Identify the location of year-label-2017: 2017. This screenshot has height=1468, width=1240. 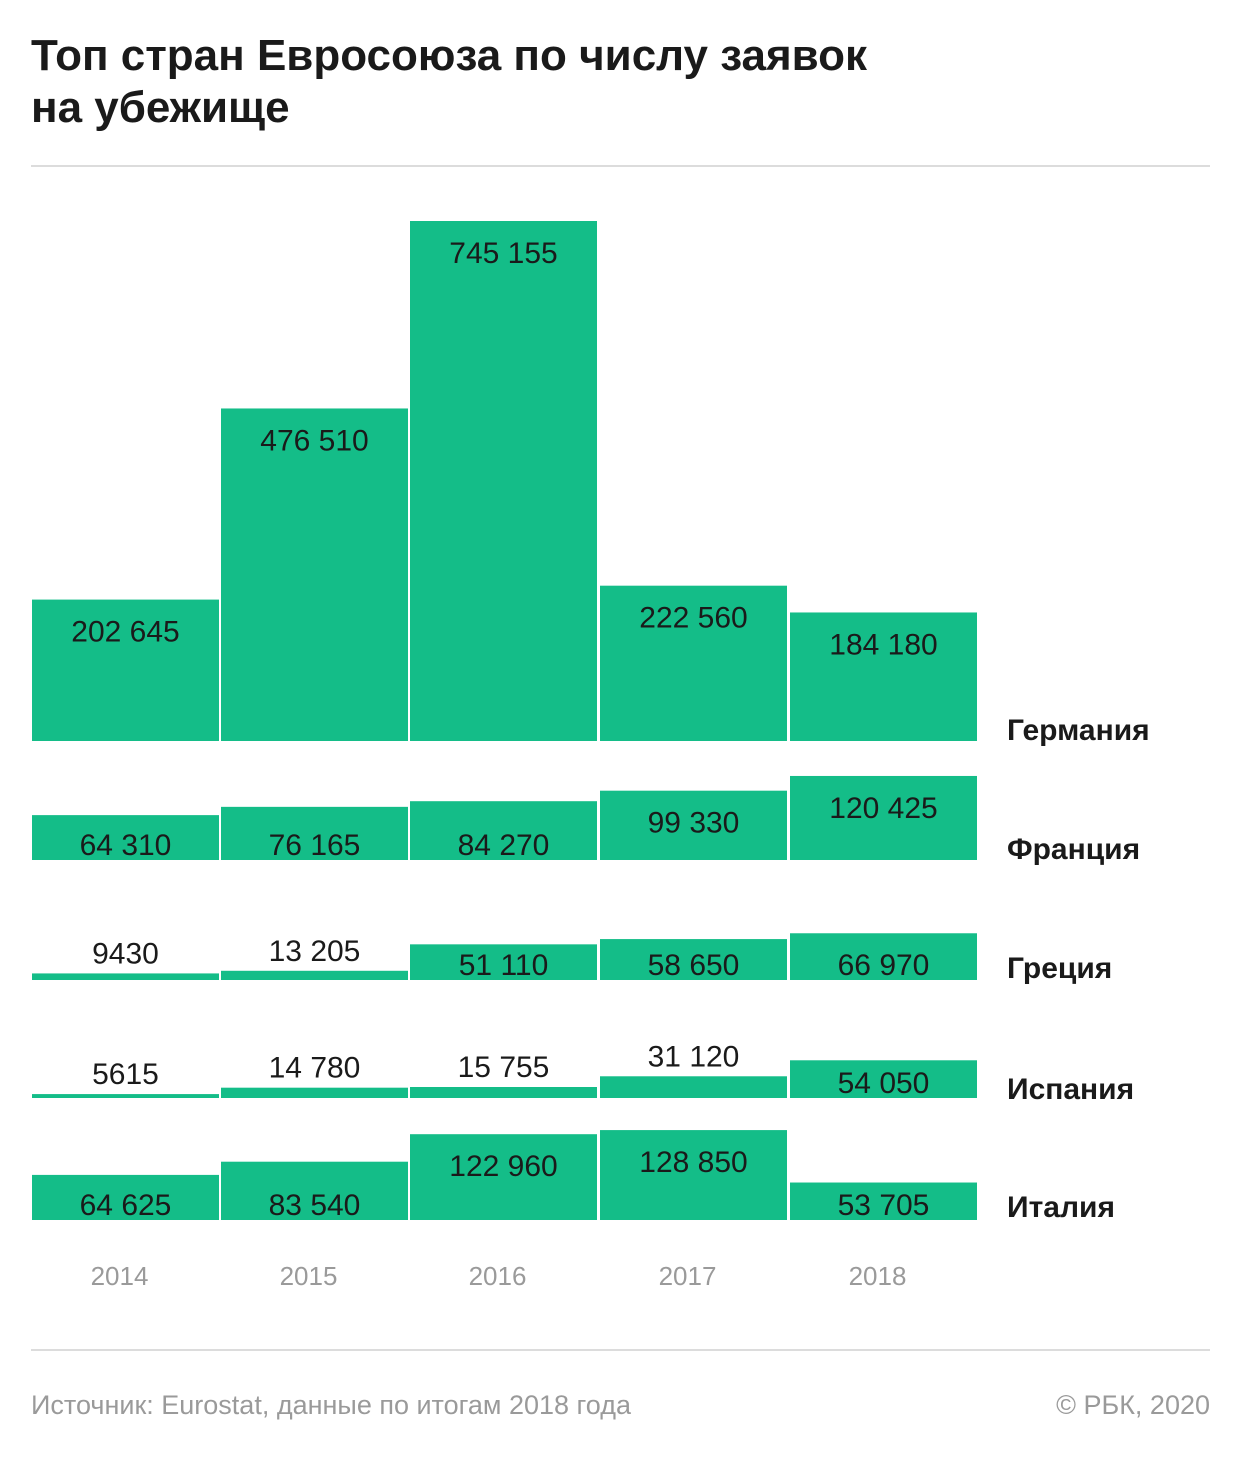
(688, 1276).